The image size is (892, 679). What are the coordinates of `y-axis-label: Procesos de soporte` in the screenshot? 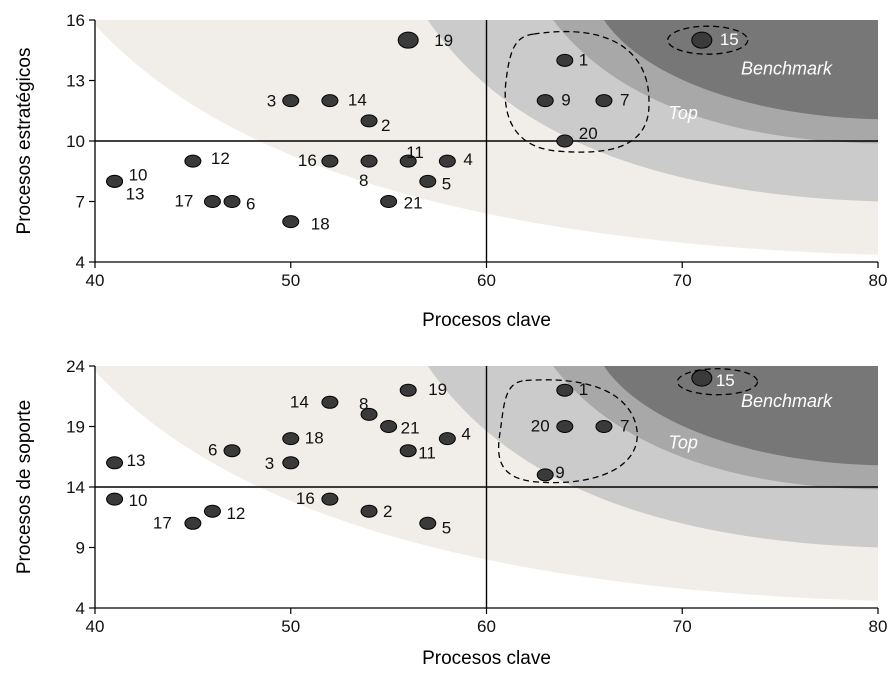 It's located at (24, 487).